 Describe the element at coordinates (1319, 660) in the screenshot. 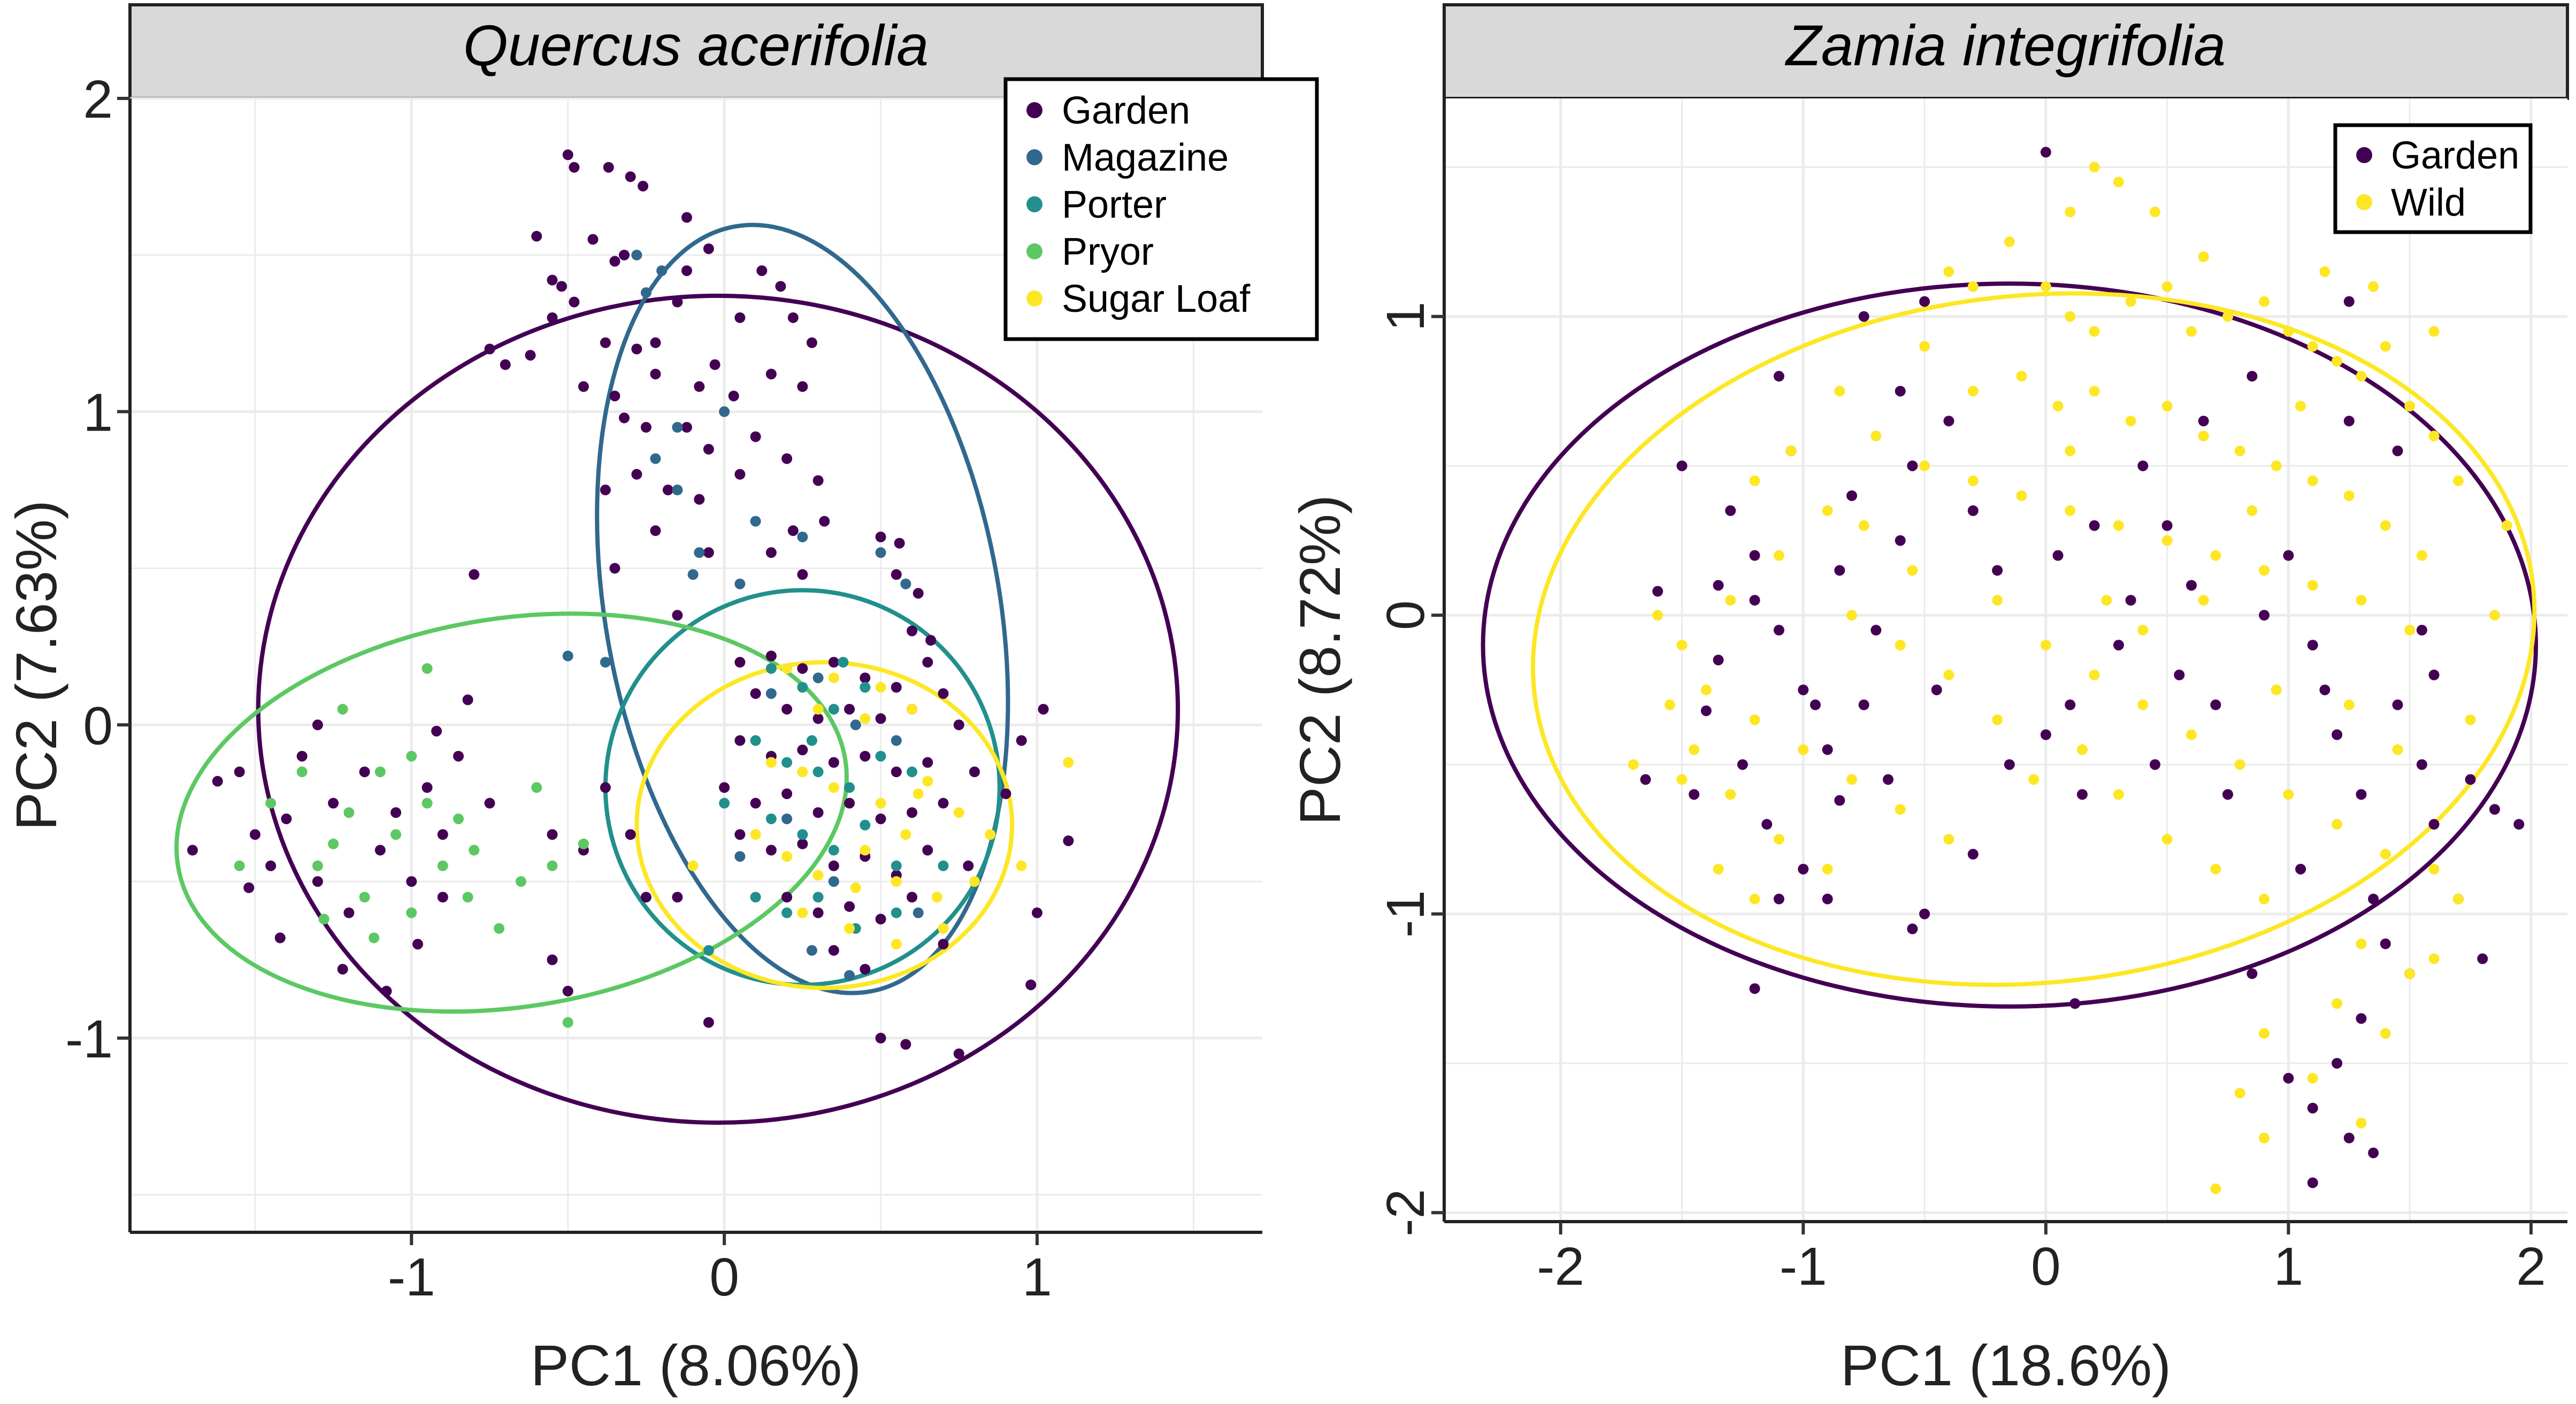

I see `y-axis-title: PC2 (8.72%)` at that location.